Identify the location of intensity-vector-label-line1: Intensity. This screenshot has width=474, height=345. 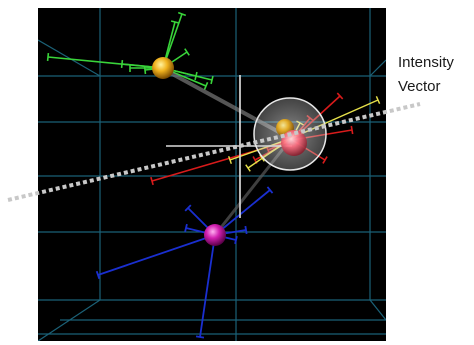
(426, 62).